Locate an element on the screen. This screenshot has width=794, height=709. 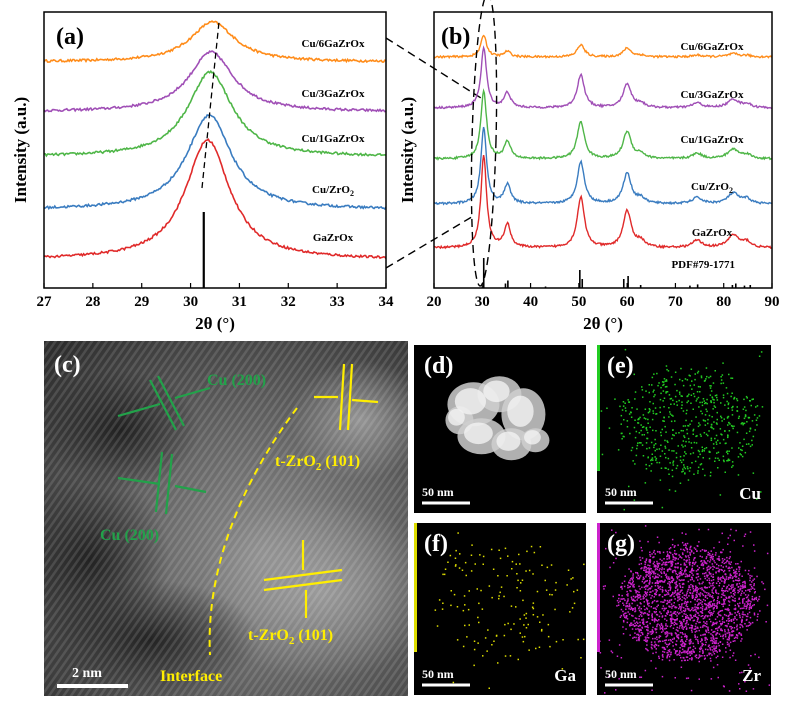
panel-a-tick-label: 32 is located at coordinates (288, 302).